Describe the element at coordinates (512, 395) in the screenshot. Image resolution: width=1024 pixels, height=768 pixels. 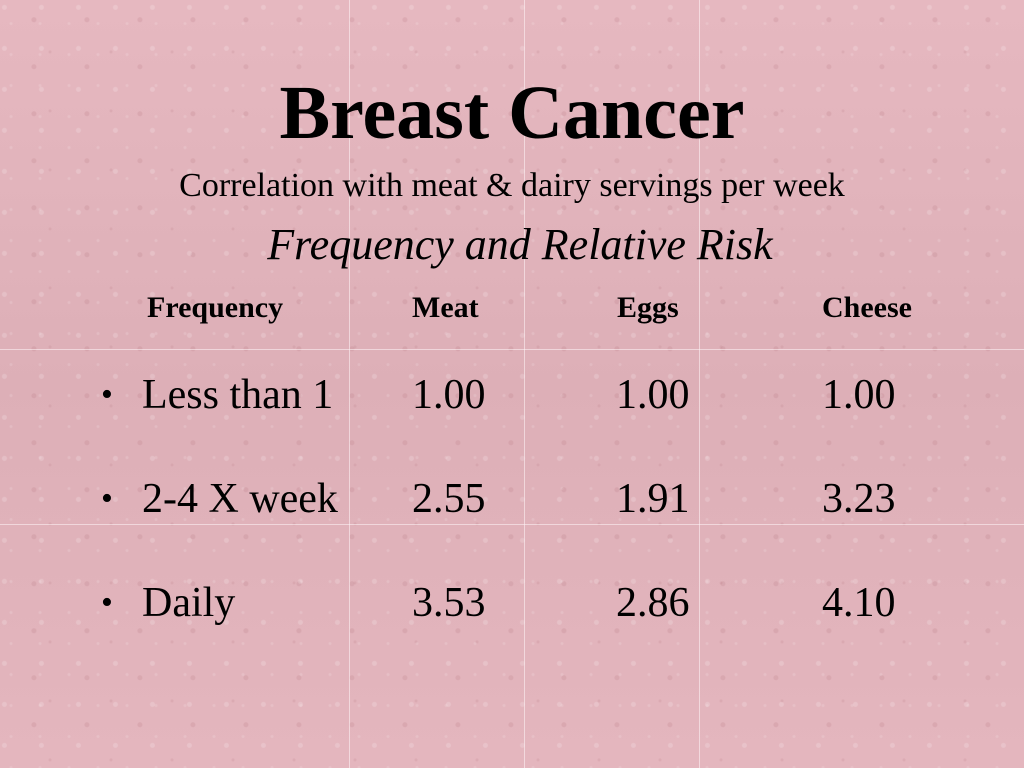
I see `table-row: • Less than 1 1.00 1.00 1.00` at that location.